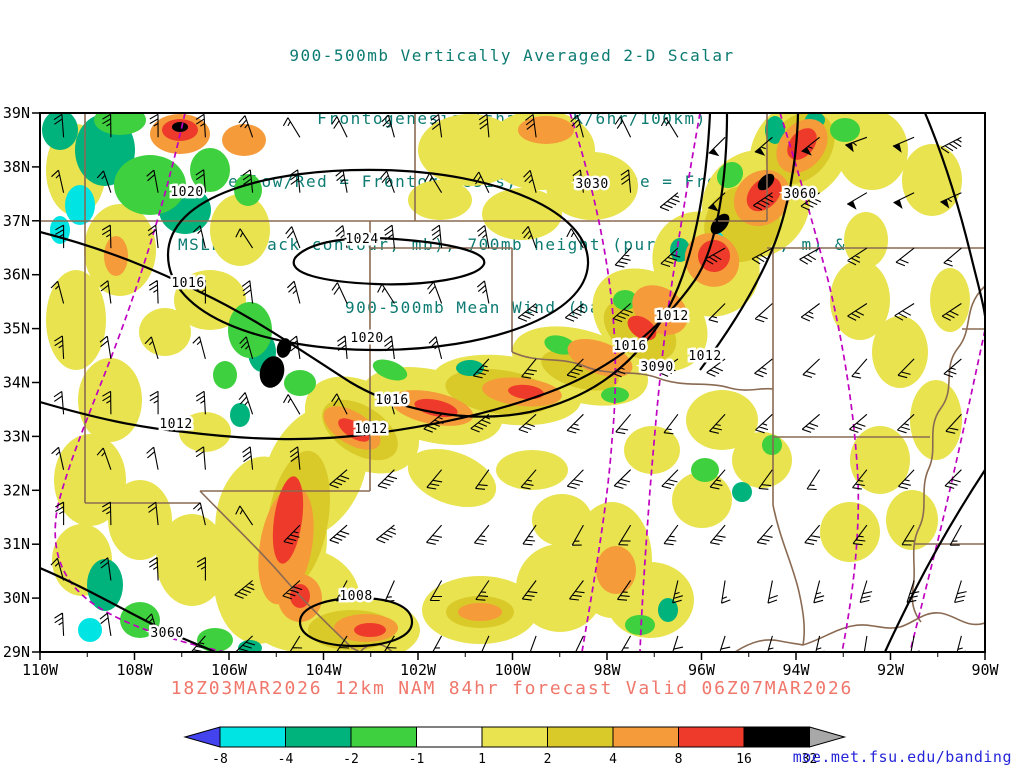 This screenshot has width=1024, height=768. Describe the element at coordinates (202, 737) in the screenshot. I see `colorbar-left-arrow` at that location.